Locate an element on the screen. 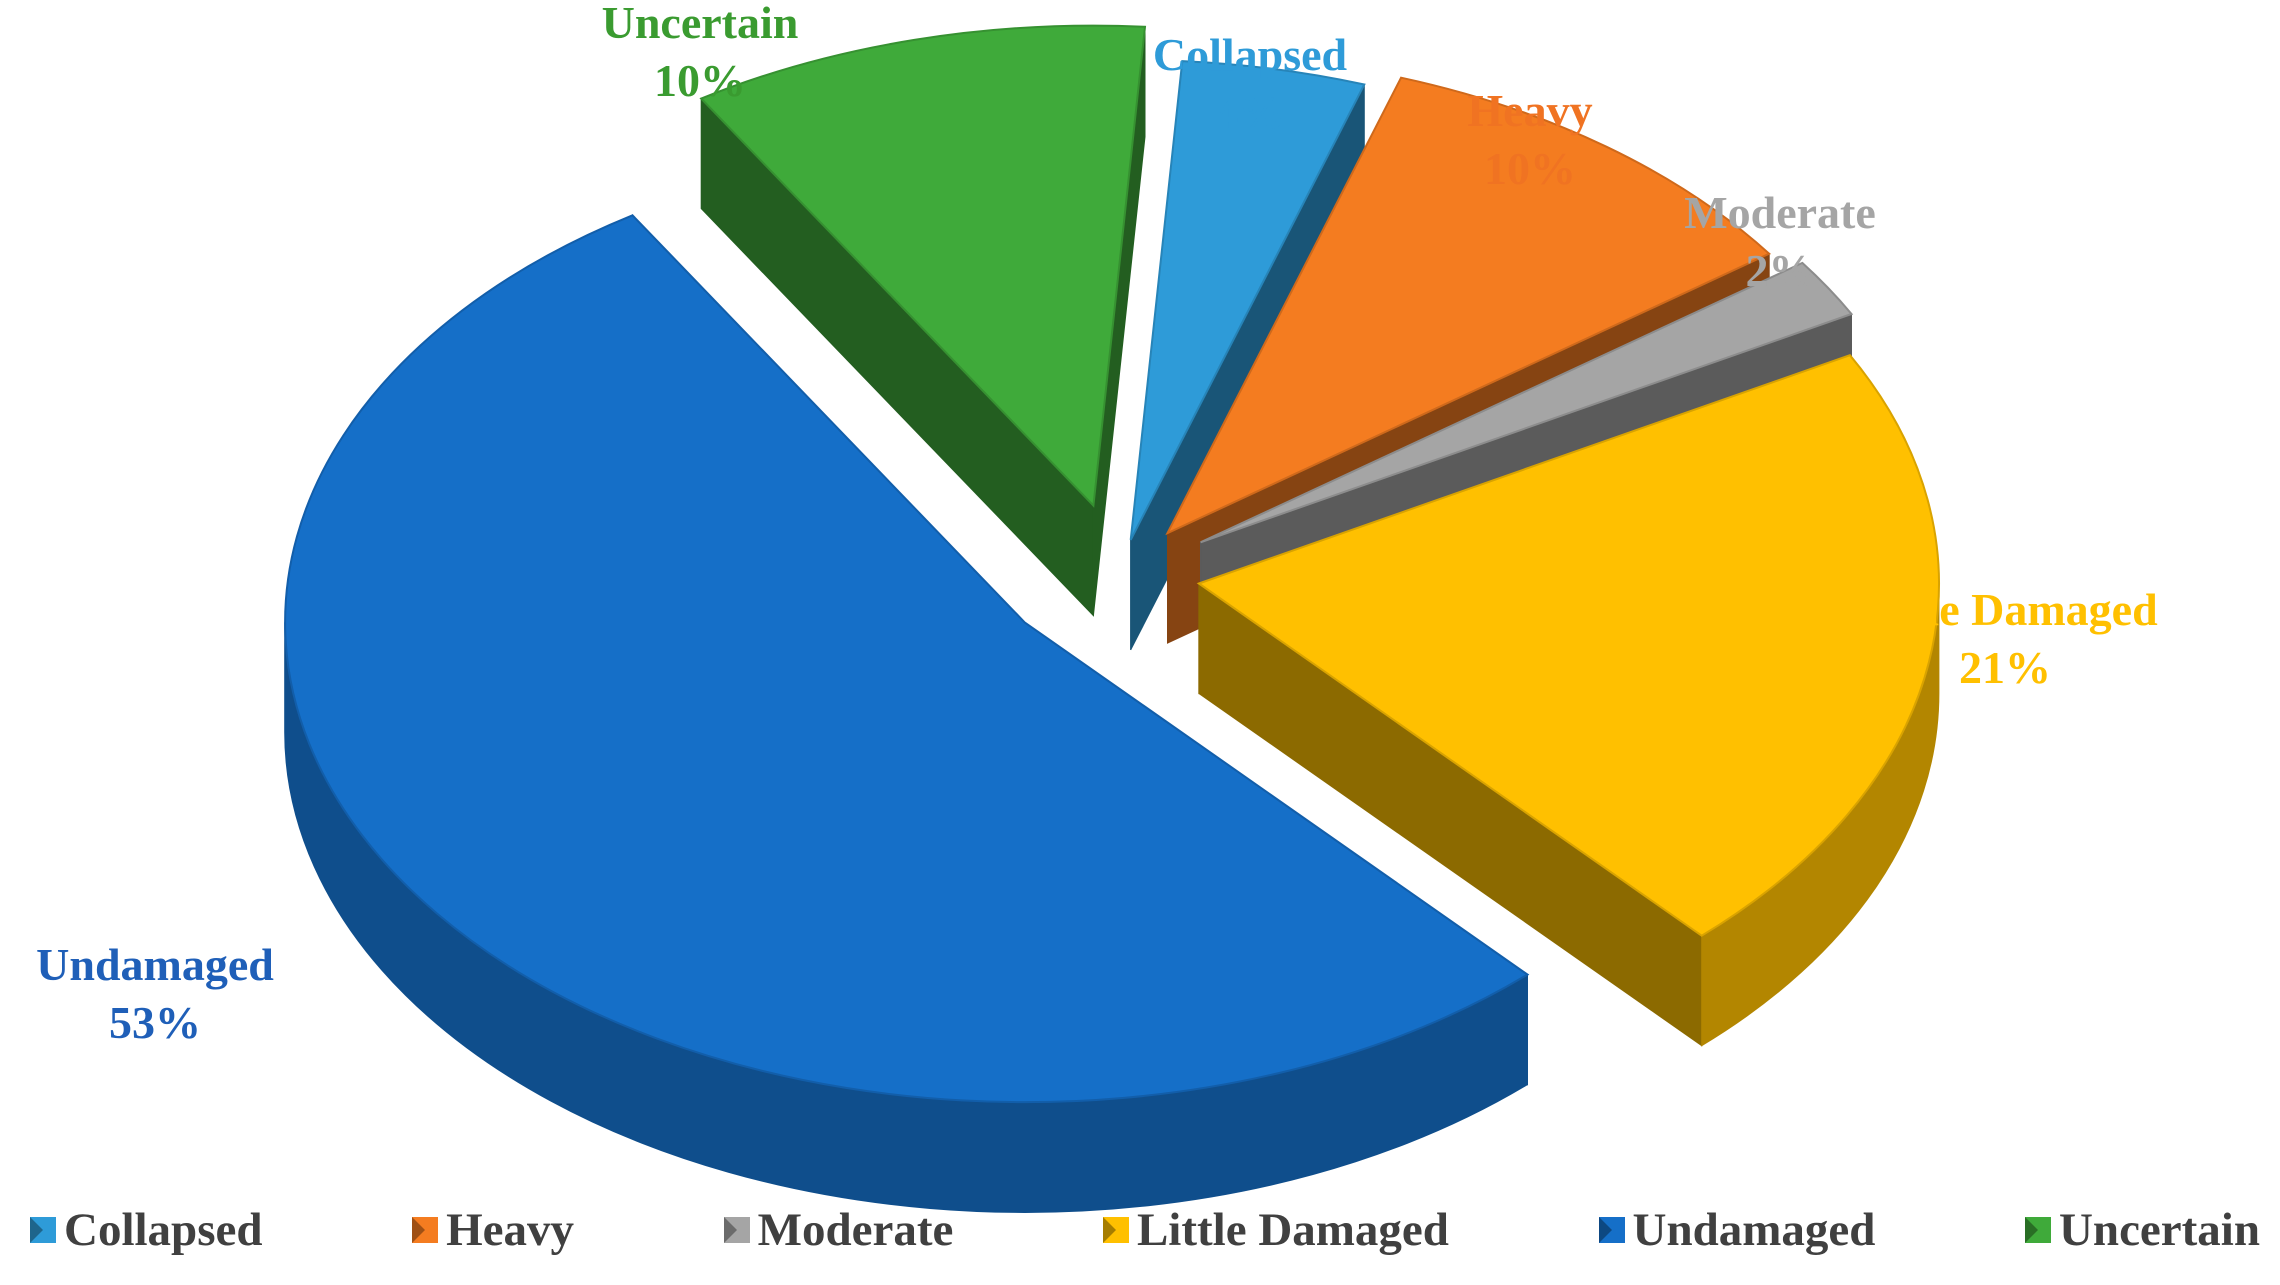  legend-item: Undamaged is located at coordinates (1737, 1230).